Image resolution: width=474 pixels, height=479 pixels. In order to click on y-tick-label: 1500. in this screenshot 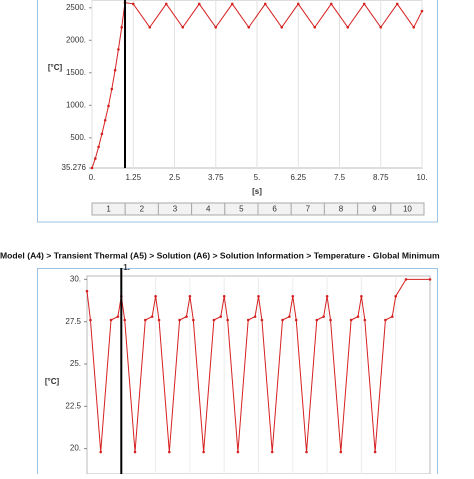, I will do `click(76, 72)`.